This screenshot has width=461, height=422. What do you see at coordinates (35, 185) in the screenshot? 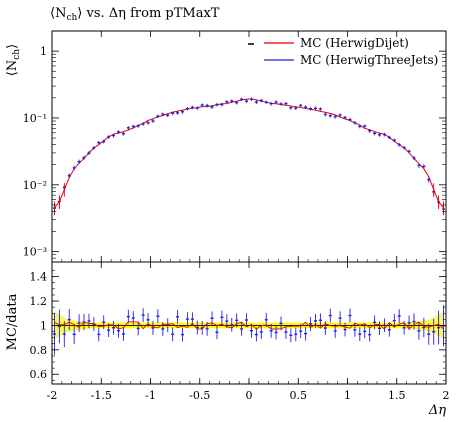
I see `y-tick-label: 10⁻²` at bounding box center [35, 185].